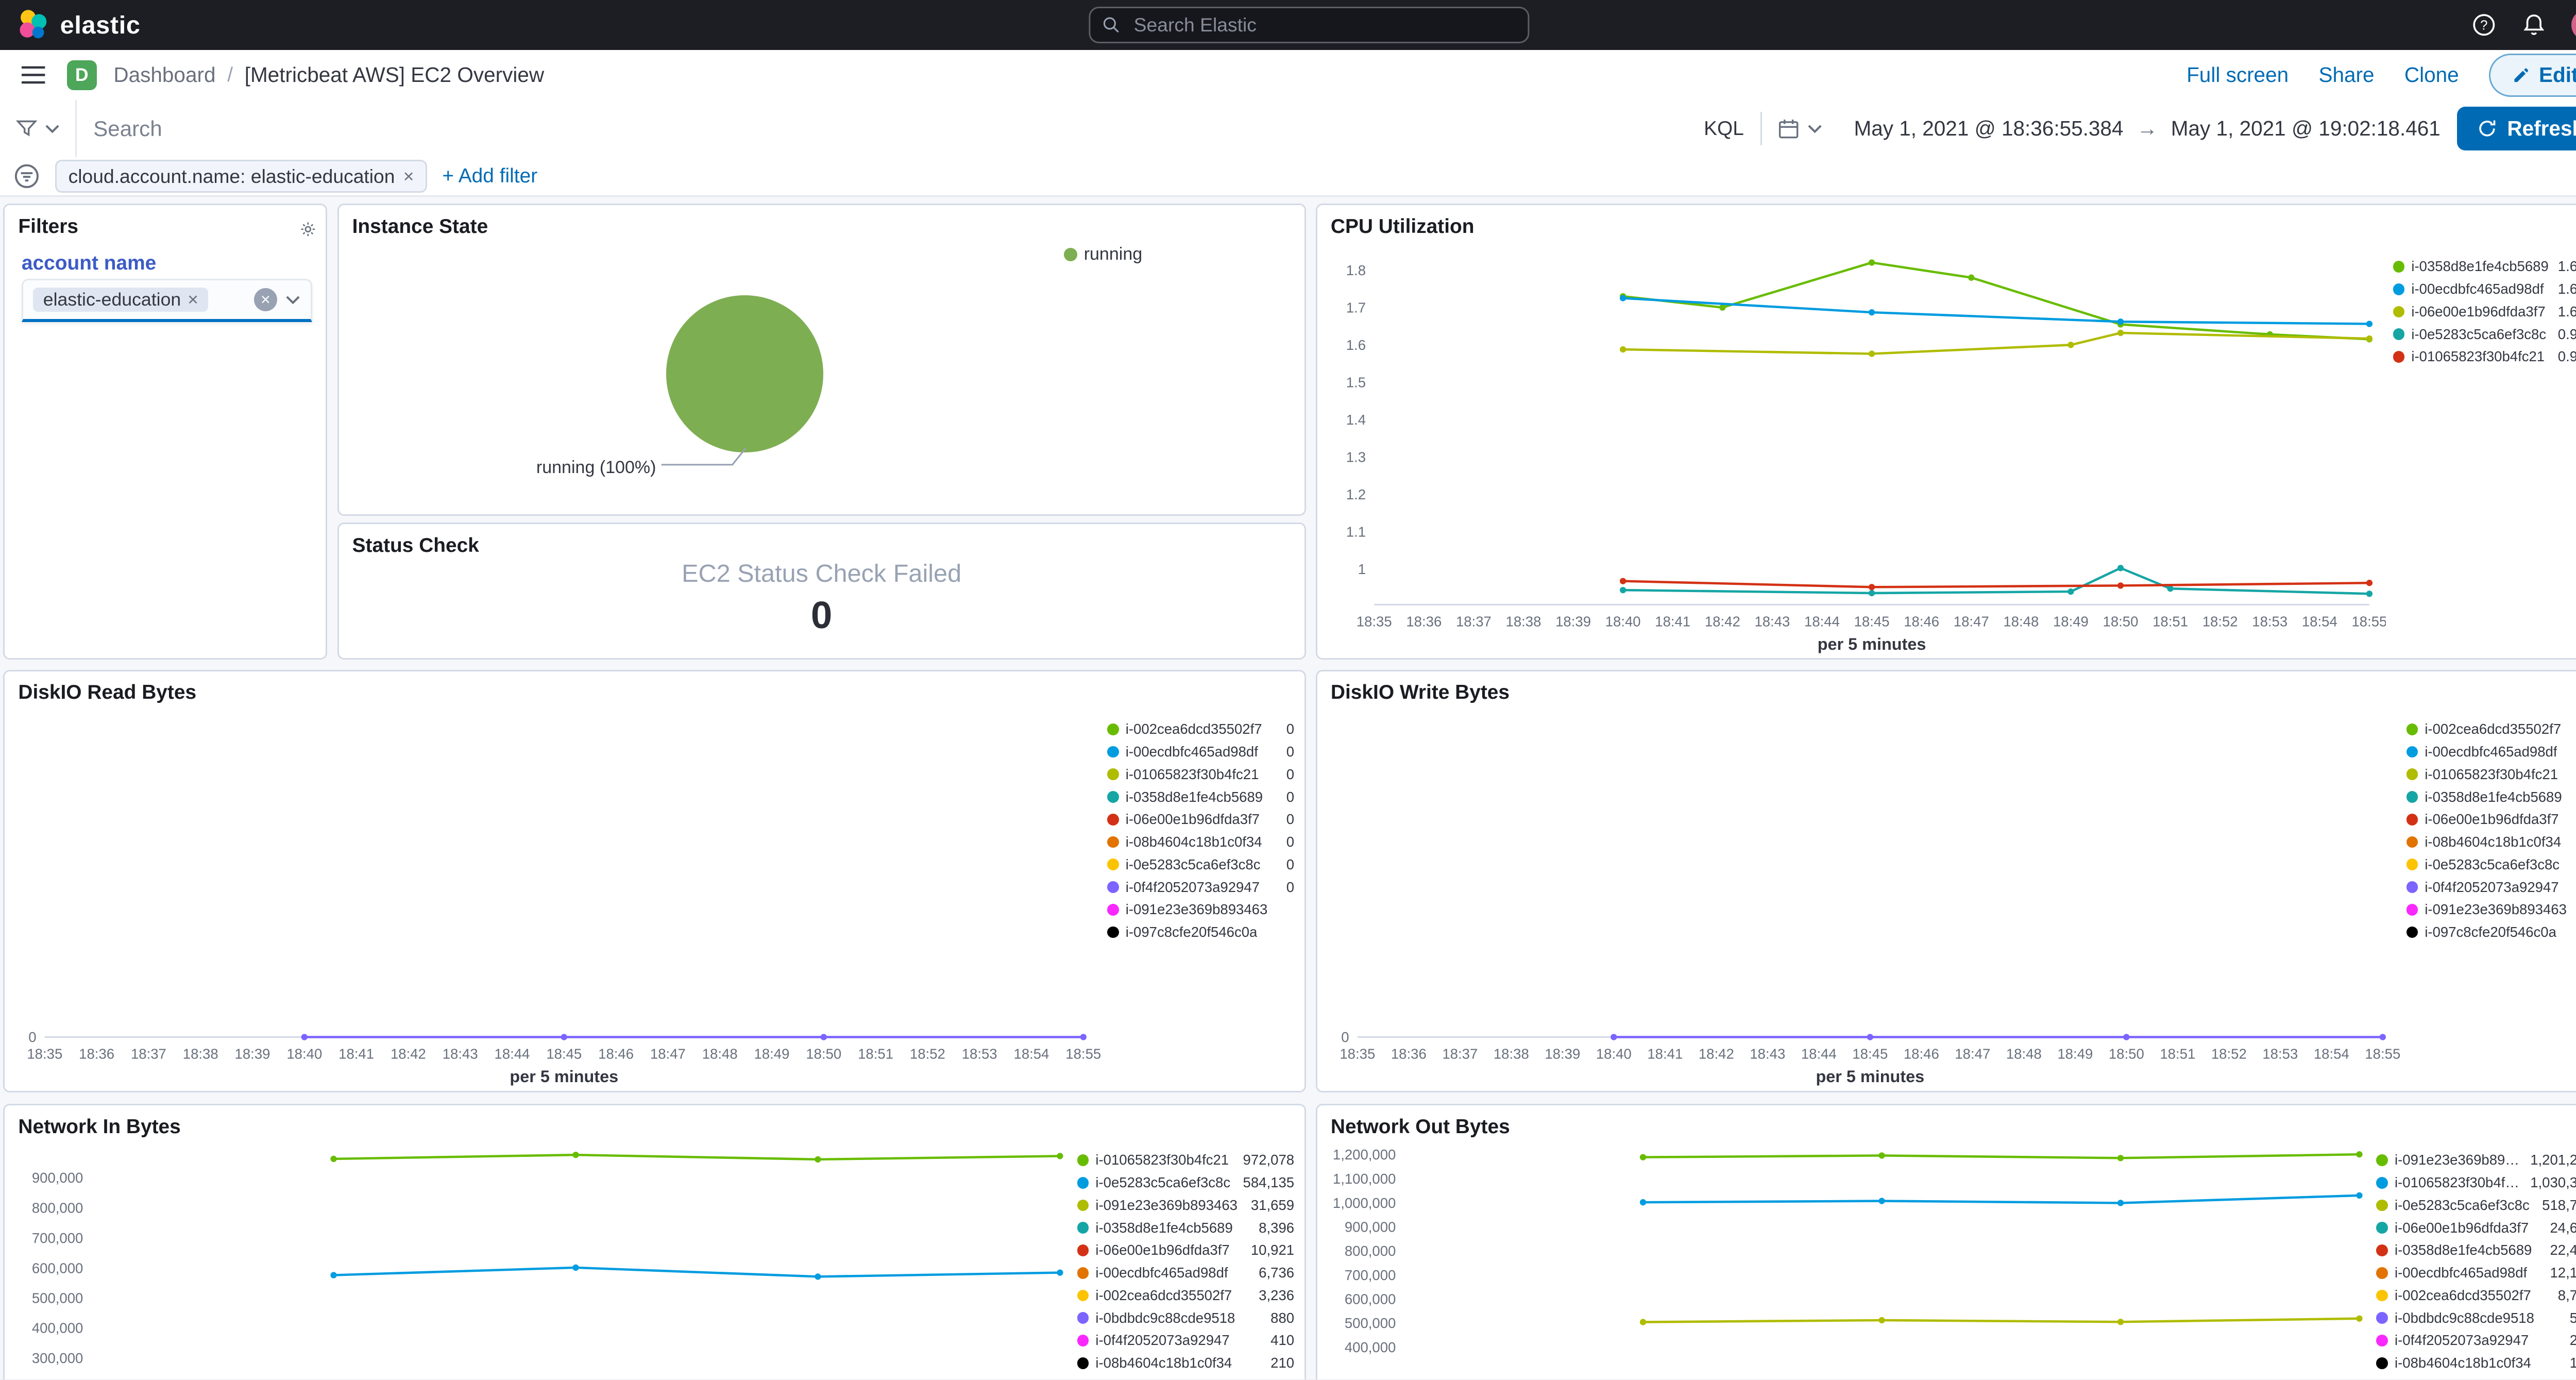  Describe the element at coordinates (2484, 267) in the screenshot. I see `legend-item: i-0358d8e1fe4cb5689 1.615` at that location.